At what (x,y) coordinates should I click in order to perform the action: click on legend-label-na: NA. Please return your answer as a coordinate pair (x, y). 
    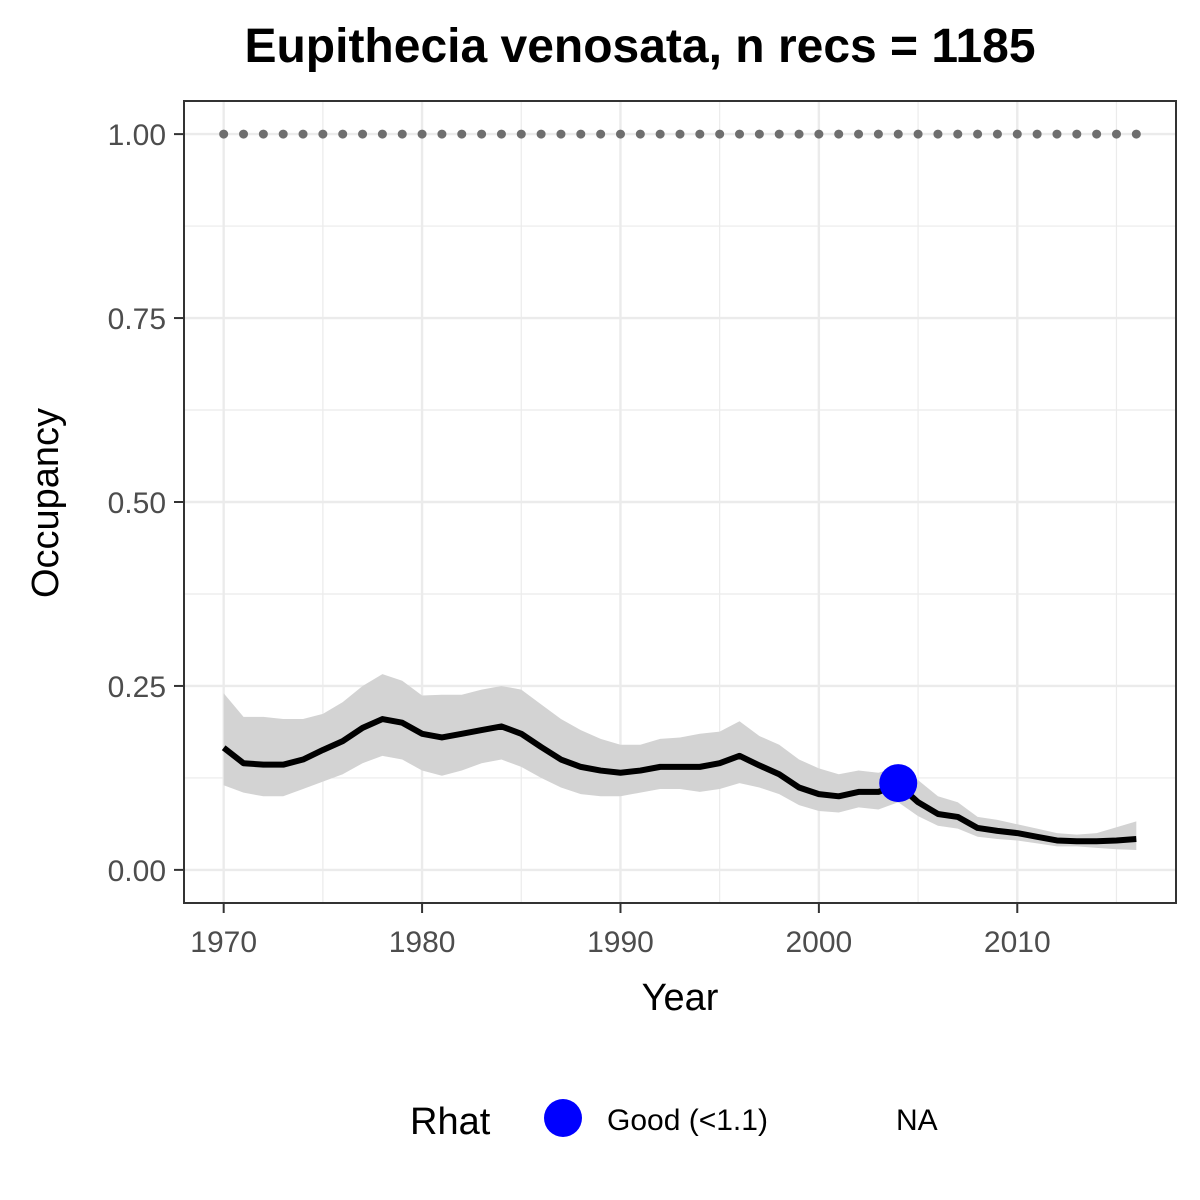
    Looking at the image, I should click on (917, 1120).